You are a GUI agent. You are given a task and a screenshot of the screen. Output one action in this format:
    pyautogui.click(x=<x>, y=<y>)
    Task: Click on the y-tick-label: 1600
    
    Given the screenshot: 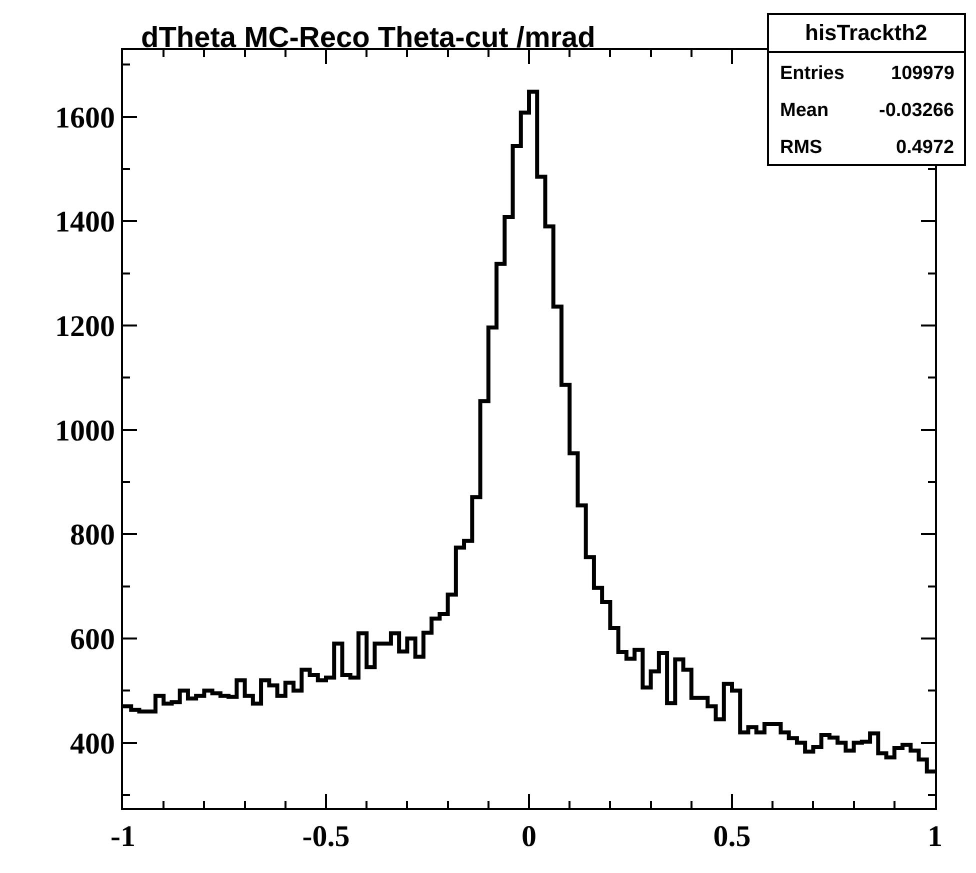 What is the action you would take?
    pyautogui.click(x=85, y=117)
    